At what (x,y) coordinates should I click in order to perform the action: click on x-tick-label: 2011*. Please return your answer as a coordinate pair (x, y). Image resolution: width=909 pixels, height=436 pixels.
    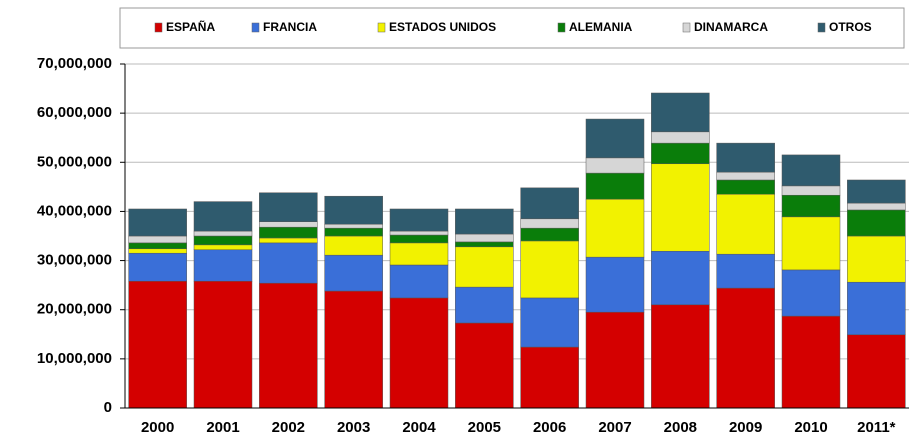
    Looking at the image, I should click on (876, 427).